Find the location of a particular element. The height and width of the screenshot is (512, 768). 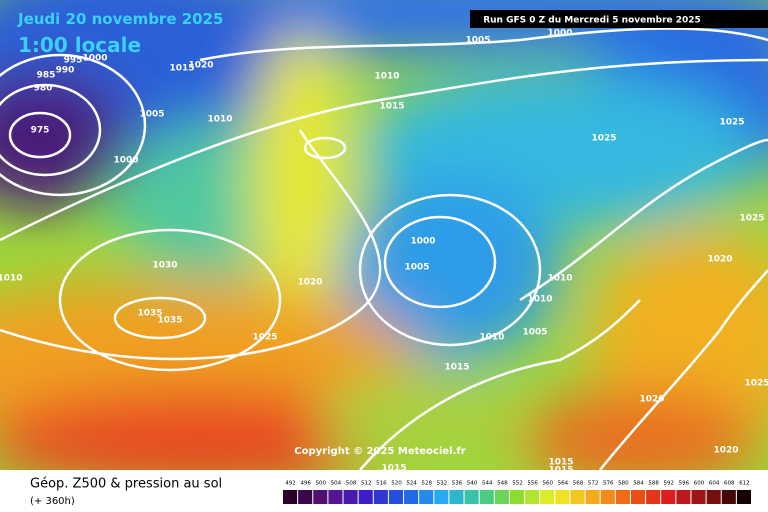

footer-title: Géop. Z500 & pression au sol is located at coordinates (126, 484).